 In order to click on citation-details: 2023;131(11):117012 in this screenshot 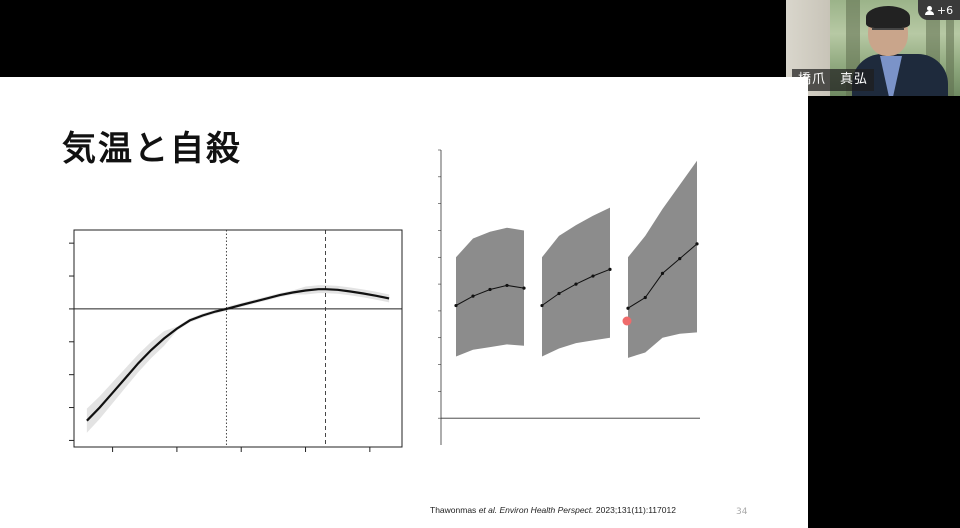, I will do `click(635, 510)`.